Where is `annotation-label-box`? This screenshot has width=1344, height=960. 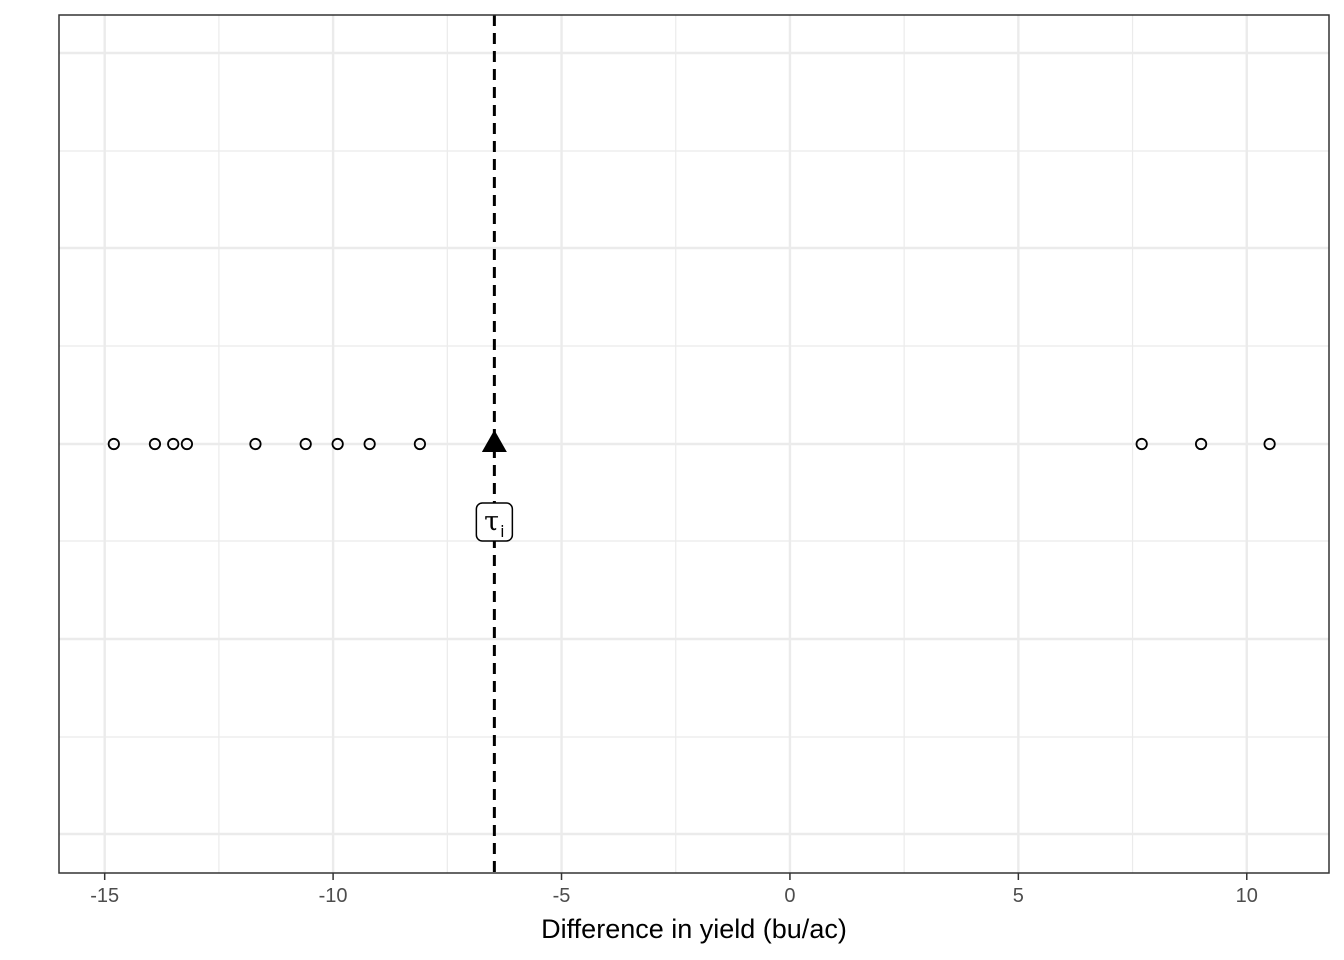
annotation-label-box is located at coordinates (494, 522).